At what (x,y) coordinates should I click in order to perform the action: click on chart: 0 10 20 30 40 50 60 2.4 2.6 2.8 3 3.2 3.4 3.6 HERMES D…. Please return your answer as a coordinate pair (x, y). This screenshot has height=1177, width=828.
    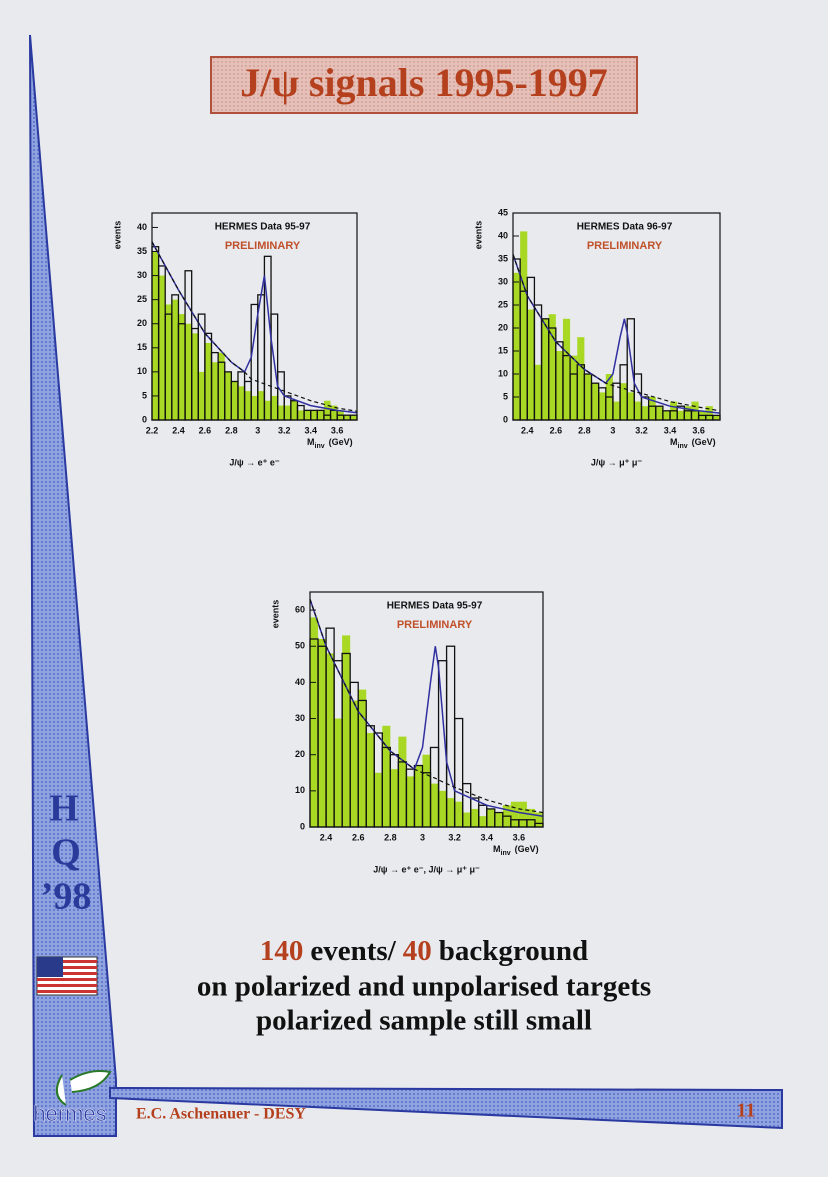
    Looking at the image, I should click on (407, 732).